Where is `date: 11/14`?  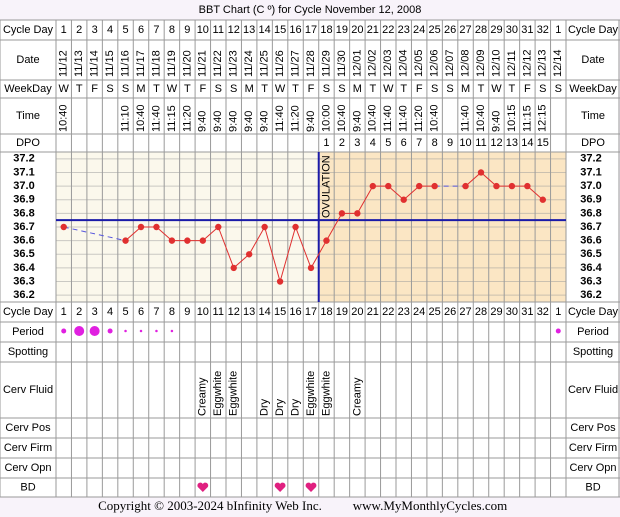 date: 11/14 is located at coordinates (95, 63).